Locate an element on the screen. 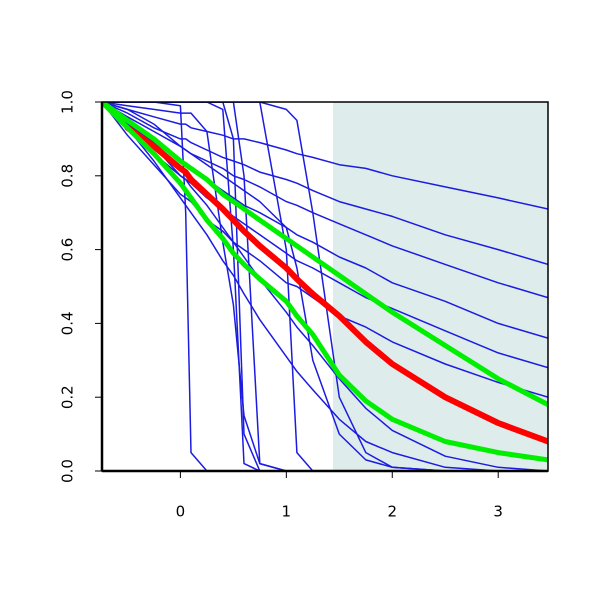 The image size is (600, 604). y-tick-label: 0.8 is located at coordinates (68, 176).